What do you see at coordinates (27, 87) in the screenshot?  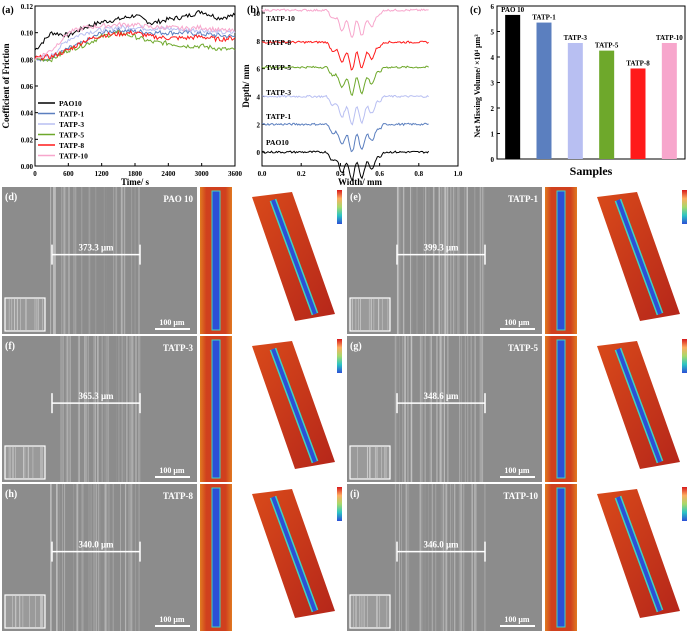 I see `panel-a-ytick-label: 0.06` at bounding box center [27, 87].